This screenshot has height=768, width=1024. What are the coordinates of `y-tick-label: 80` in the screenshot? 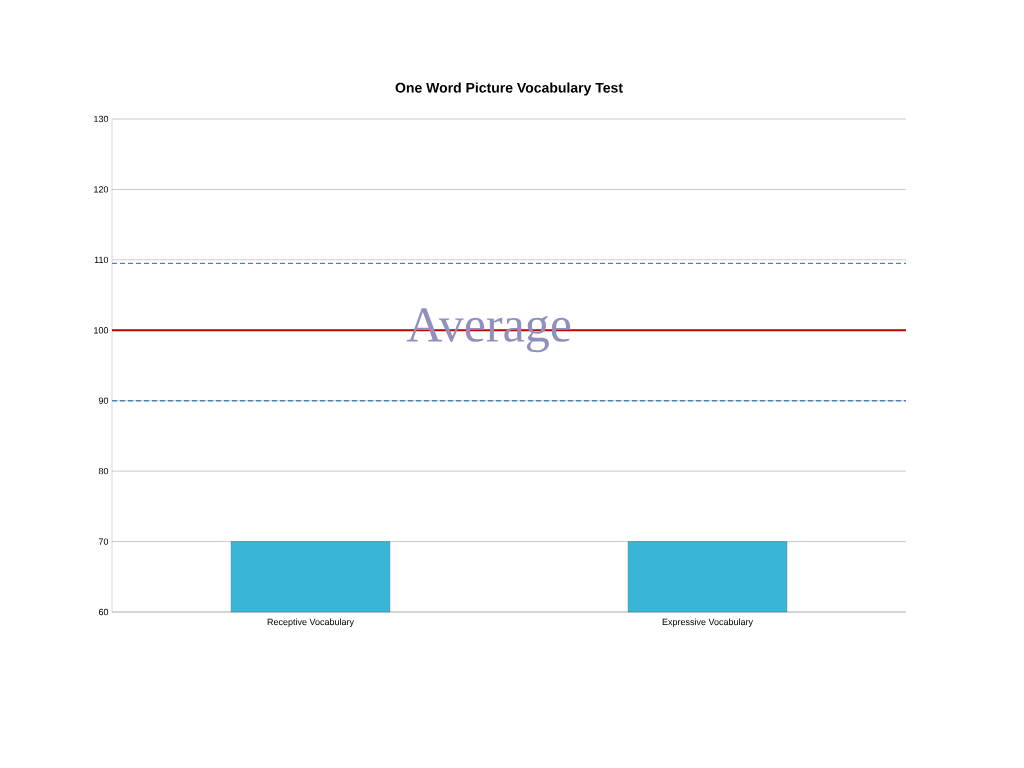 It's located at (103, 471).